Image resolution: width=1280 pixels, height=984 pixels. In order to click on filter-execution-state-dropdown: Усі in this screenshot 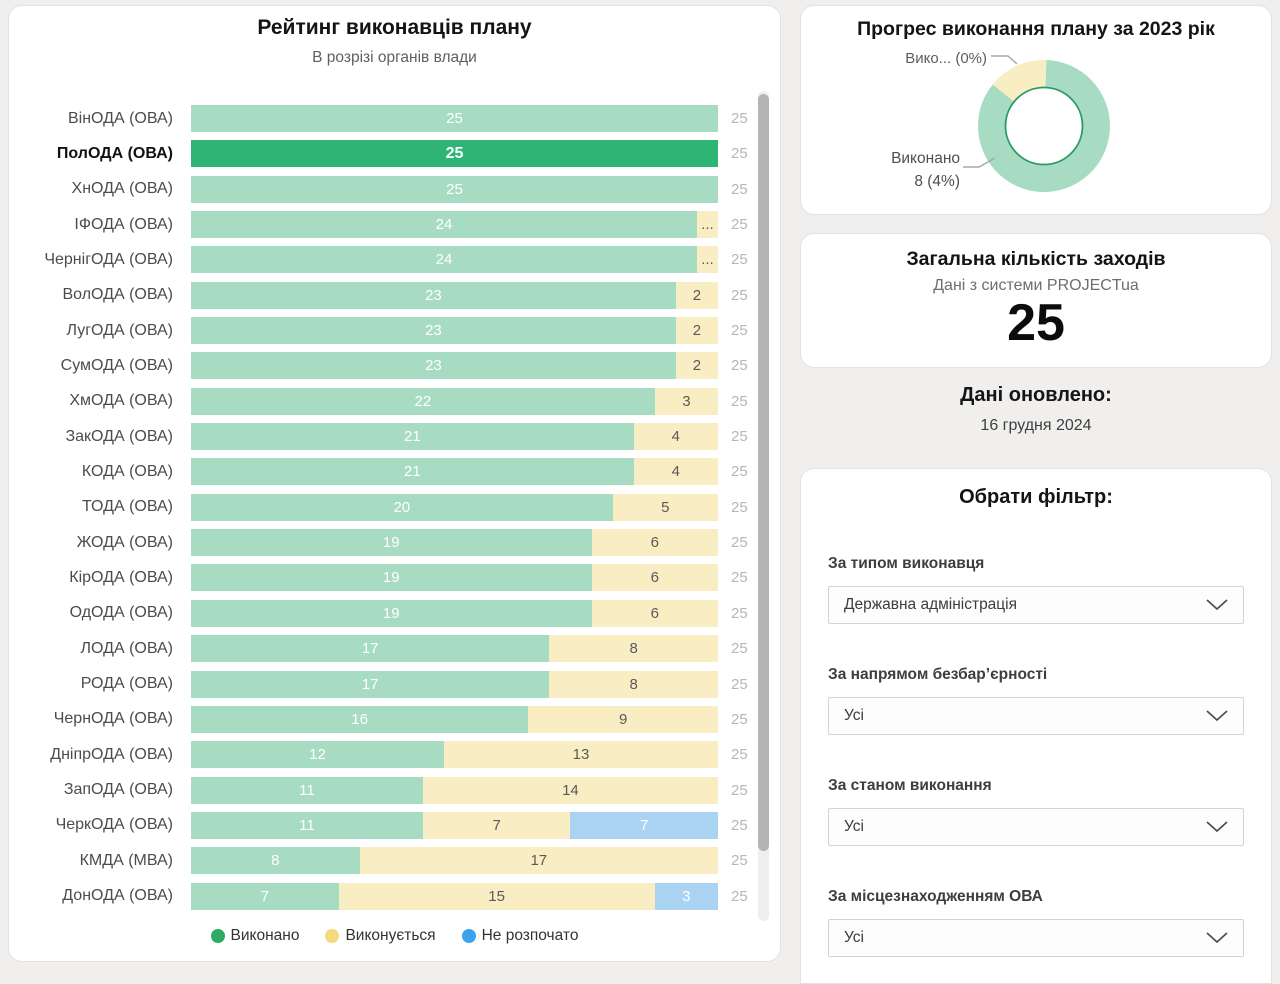, I will do `click(1036, 827)`.